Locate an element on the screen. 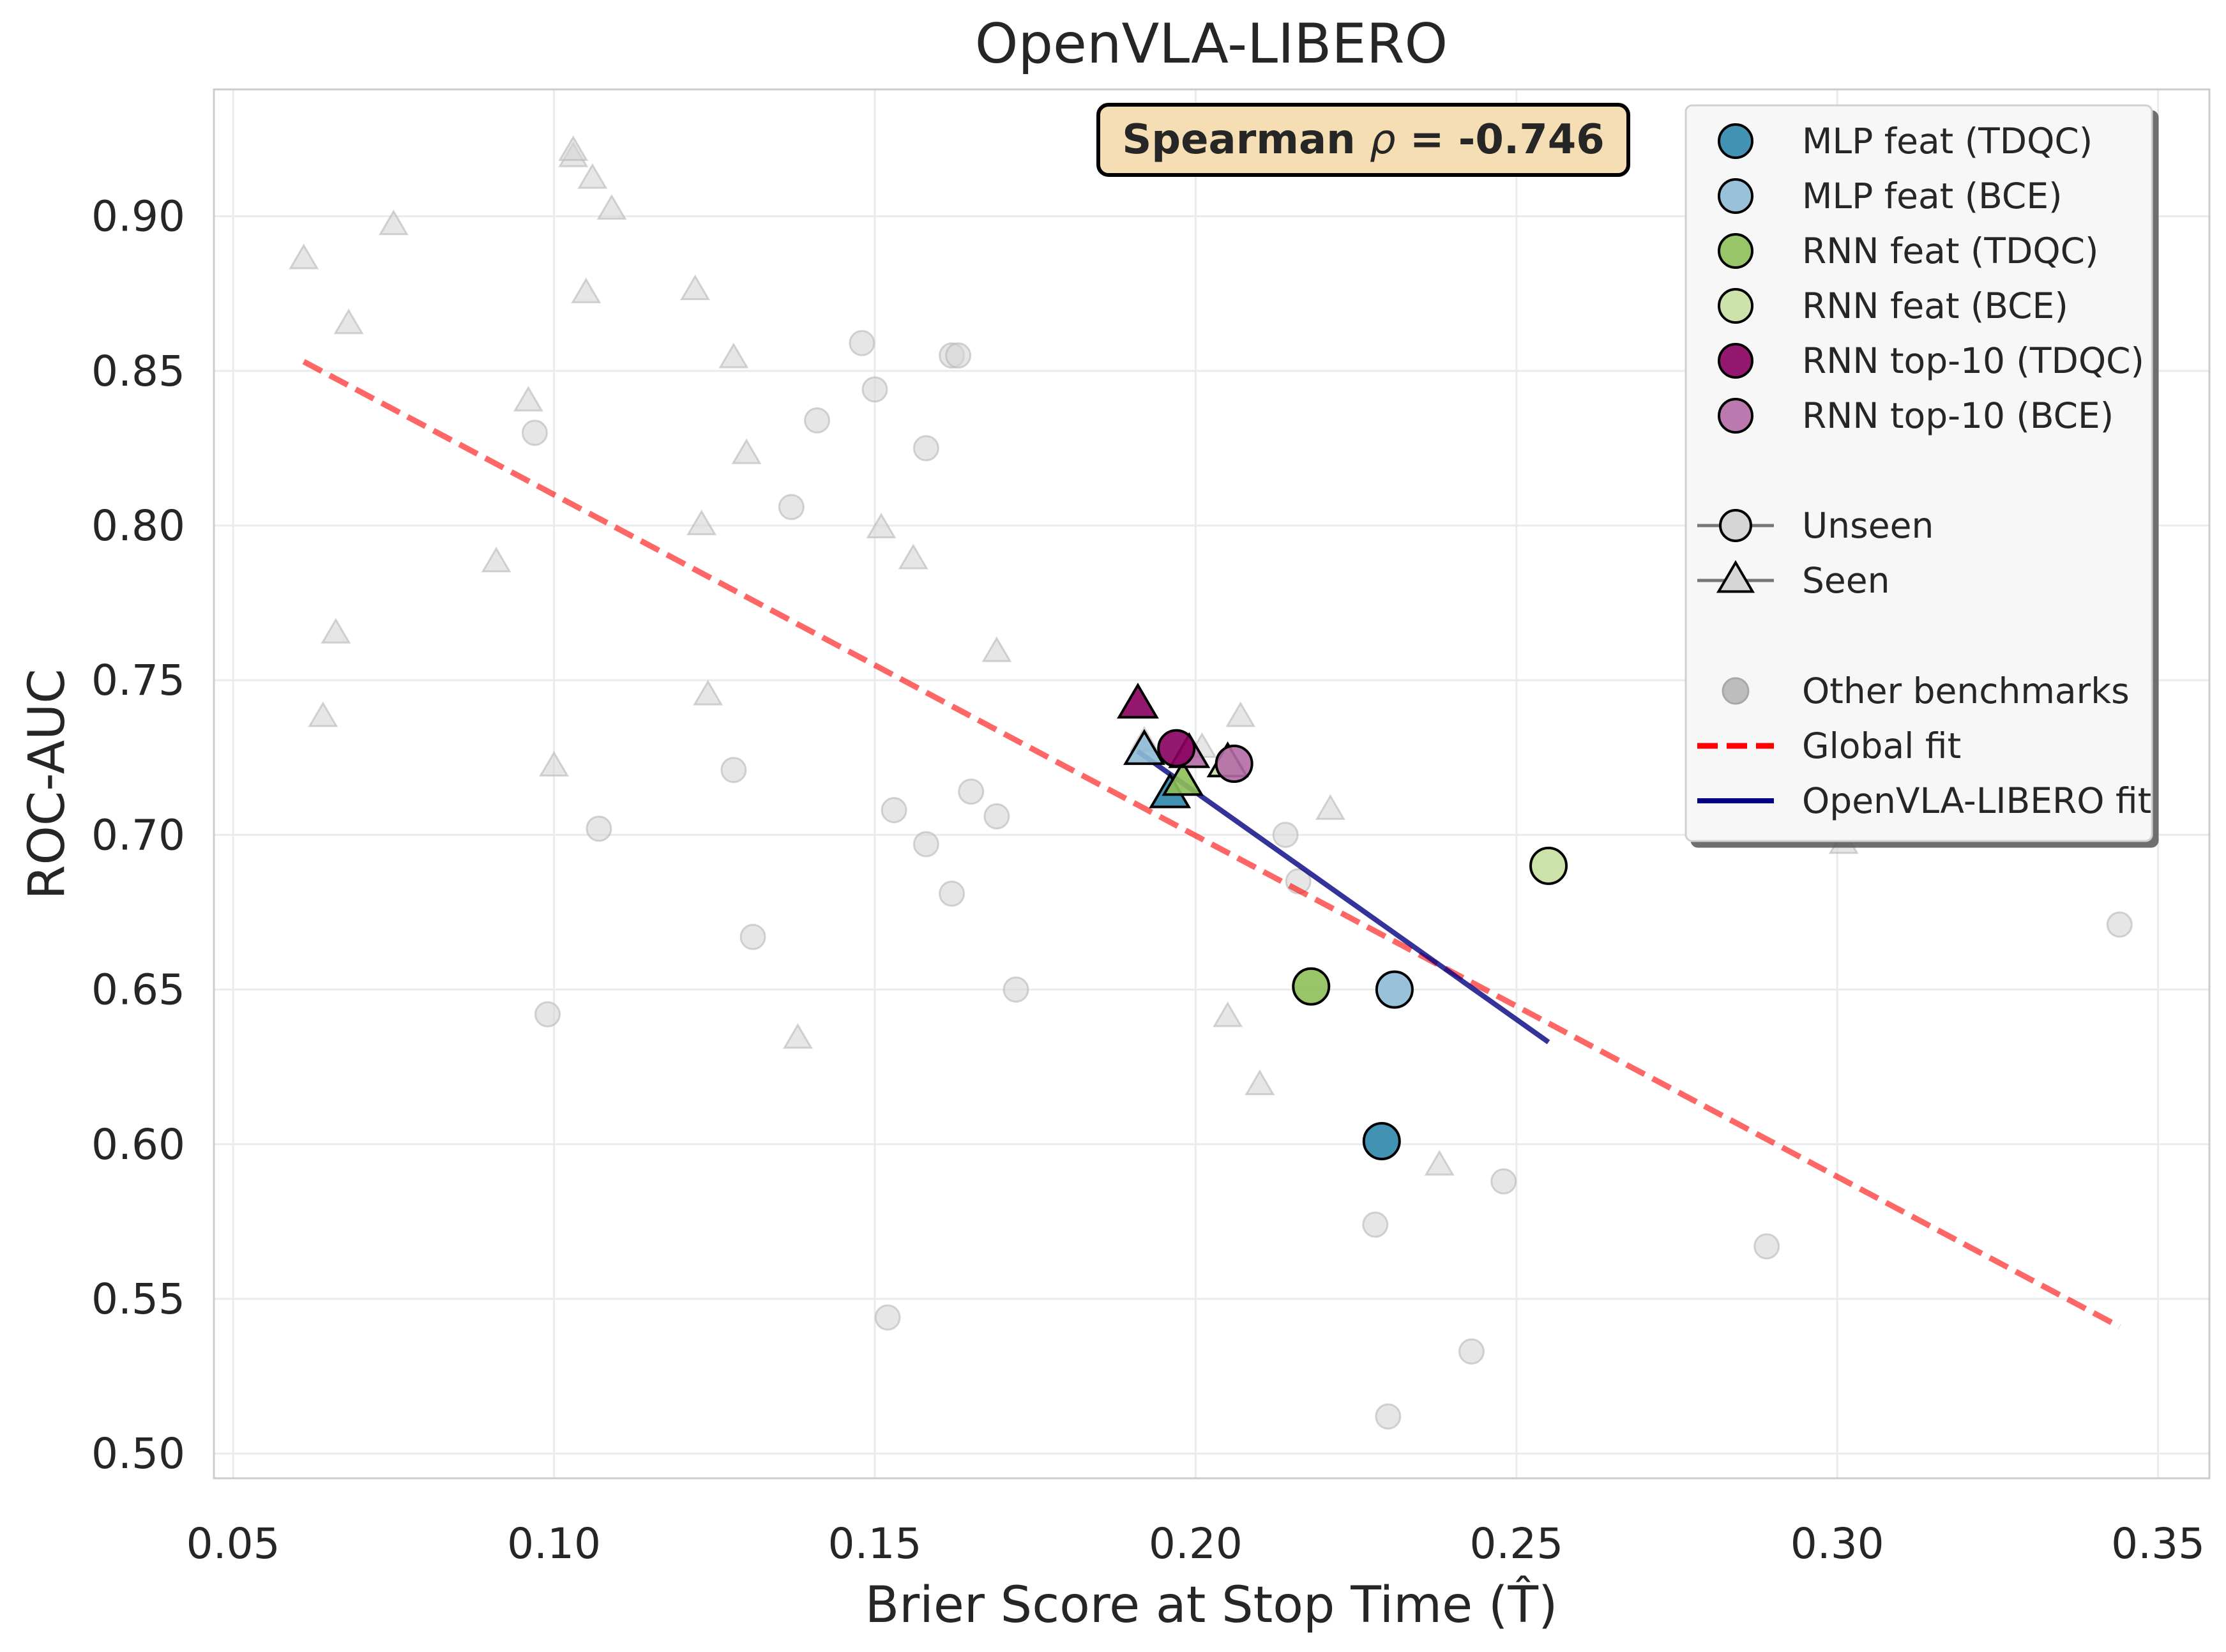 This screenshot has width=2226, height=1652. y-tick-label: 0.50 is located at coordinates (138, 1454).